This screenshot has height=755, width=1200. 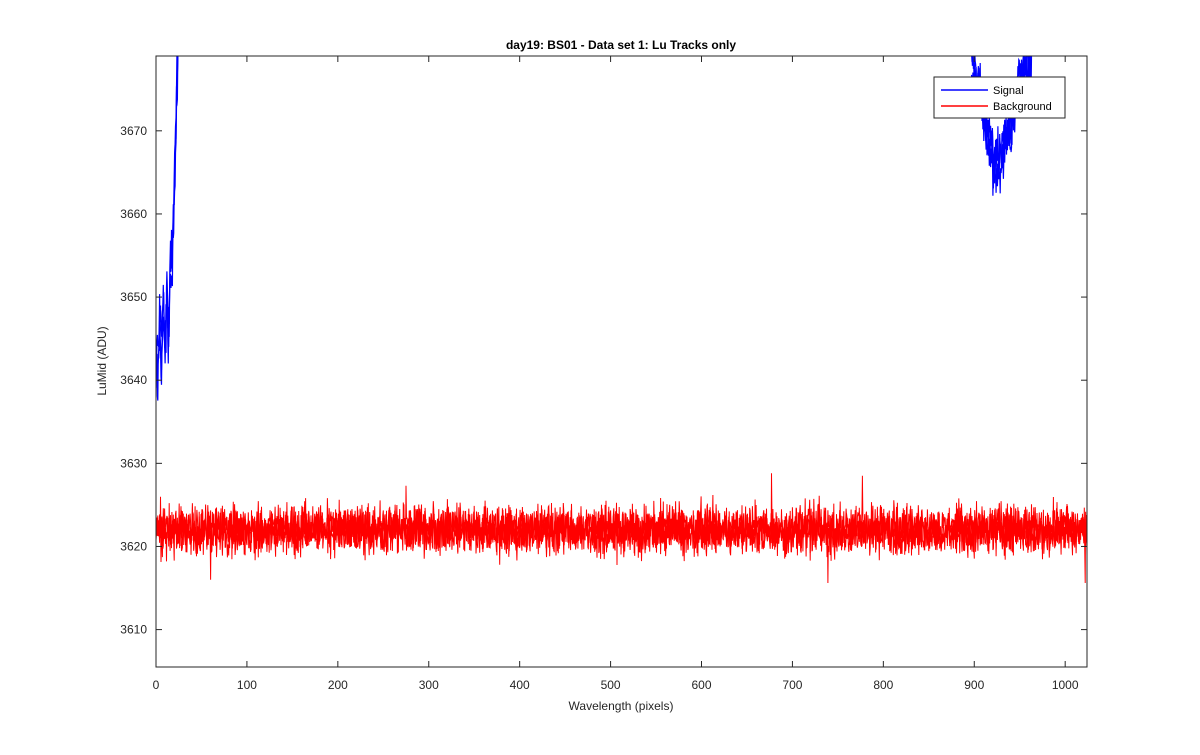 I want to click on legend-box, so click(x=999, y=97).